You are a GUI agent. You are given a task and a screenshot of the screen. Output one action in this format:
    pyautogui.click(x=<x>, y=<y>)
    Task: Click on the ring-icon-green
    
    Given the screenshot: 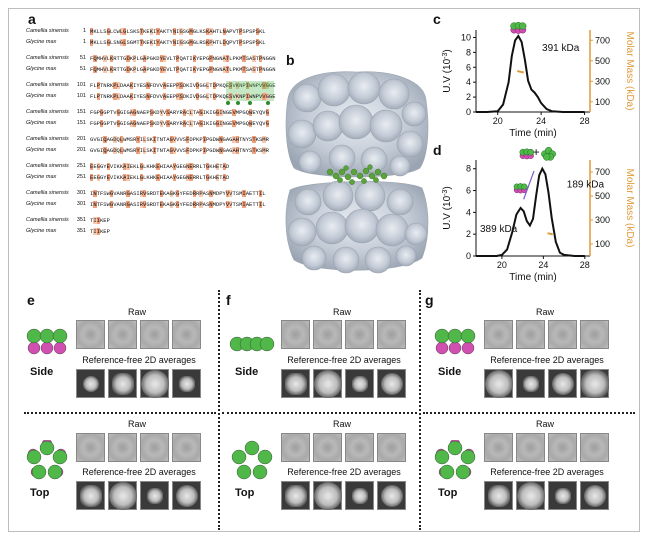 What is the action you would take?
    pyautogui.click(x=548, y=153)
    